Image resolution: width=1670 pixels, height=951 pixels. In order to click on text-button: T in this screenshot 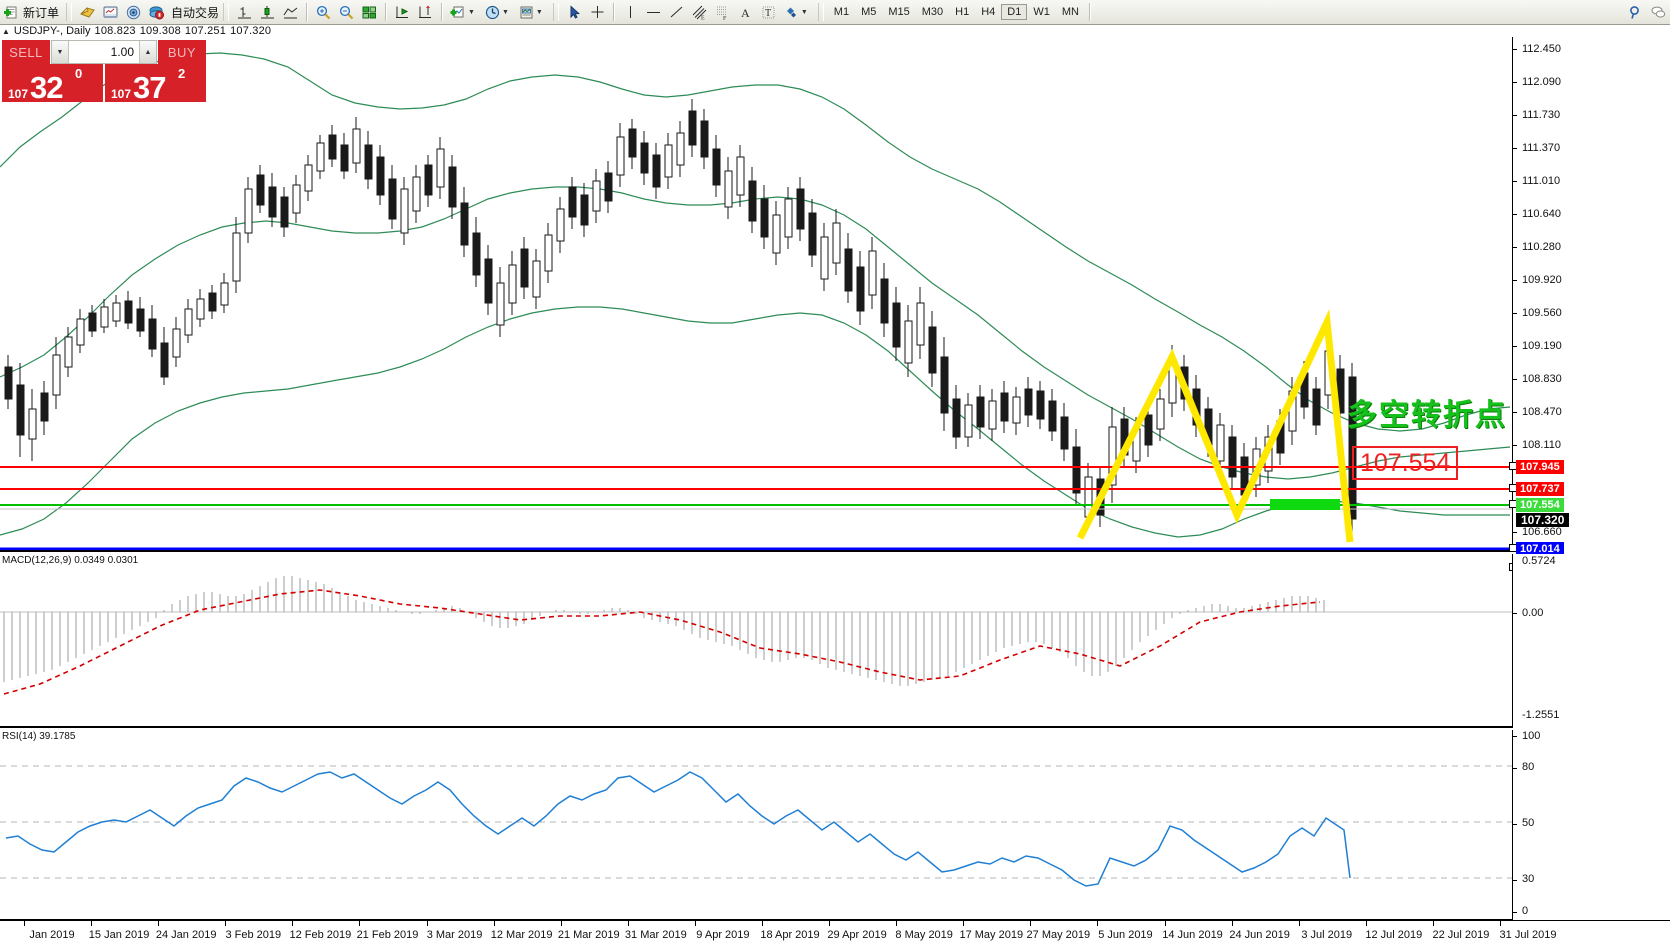, I will do `click(768, 12)`.